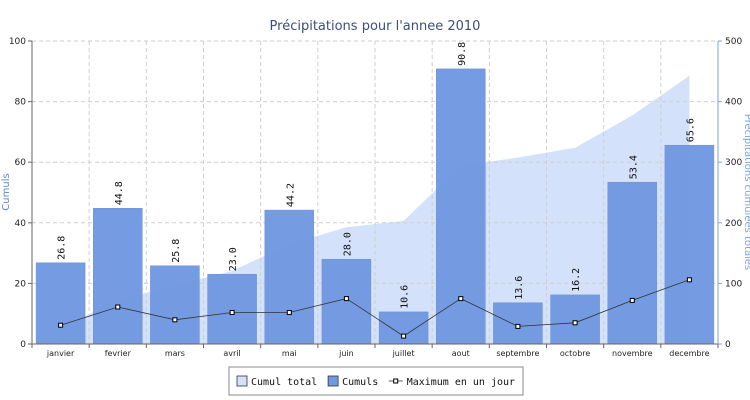 Image resolution: width=750 pixels, height=400 pixels. Describe the element at coordinates (746, 192) in the screenshot. I see `y2-axis-title: Précipitations cumulées totales` at that location.